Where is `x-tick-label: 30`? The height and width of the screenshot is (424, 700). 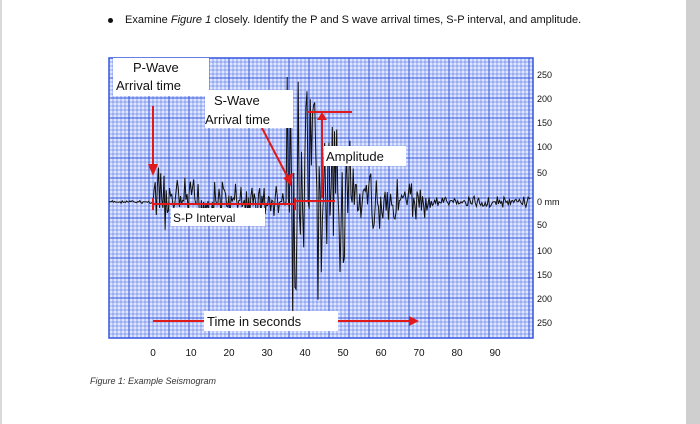
x-tick-label: 30 is located at coordinates (267, 353).